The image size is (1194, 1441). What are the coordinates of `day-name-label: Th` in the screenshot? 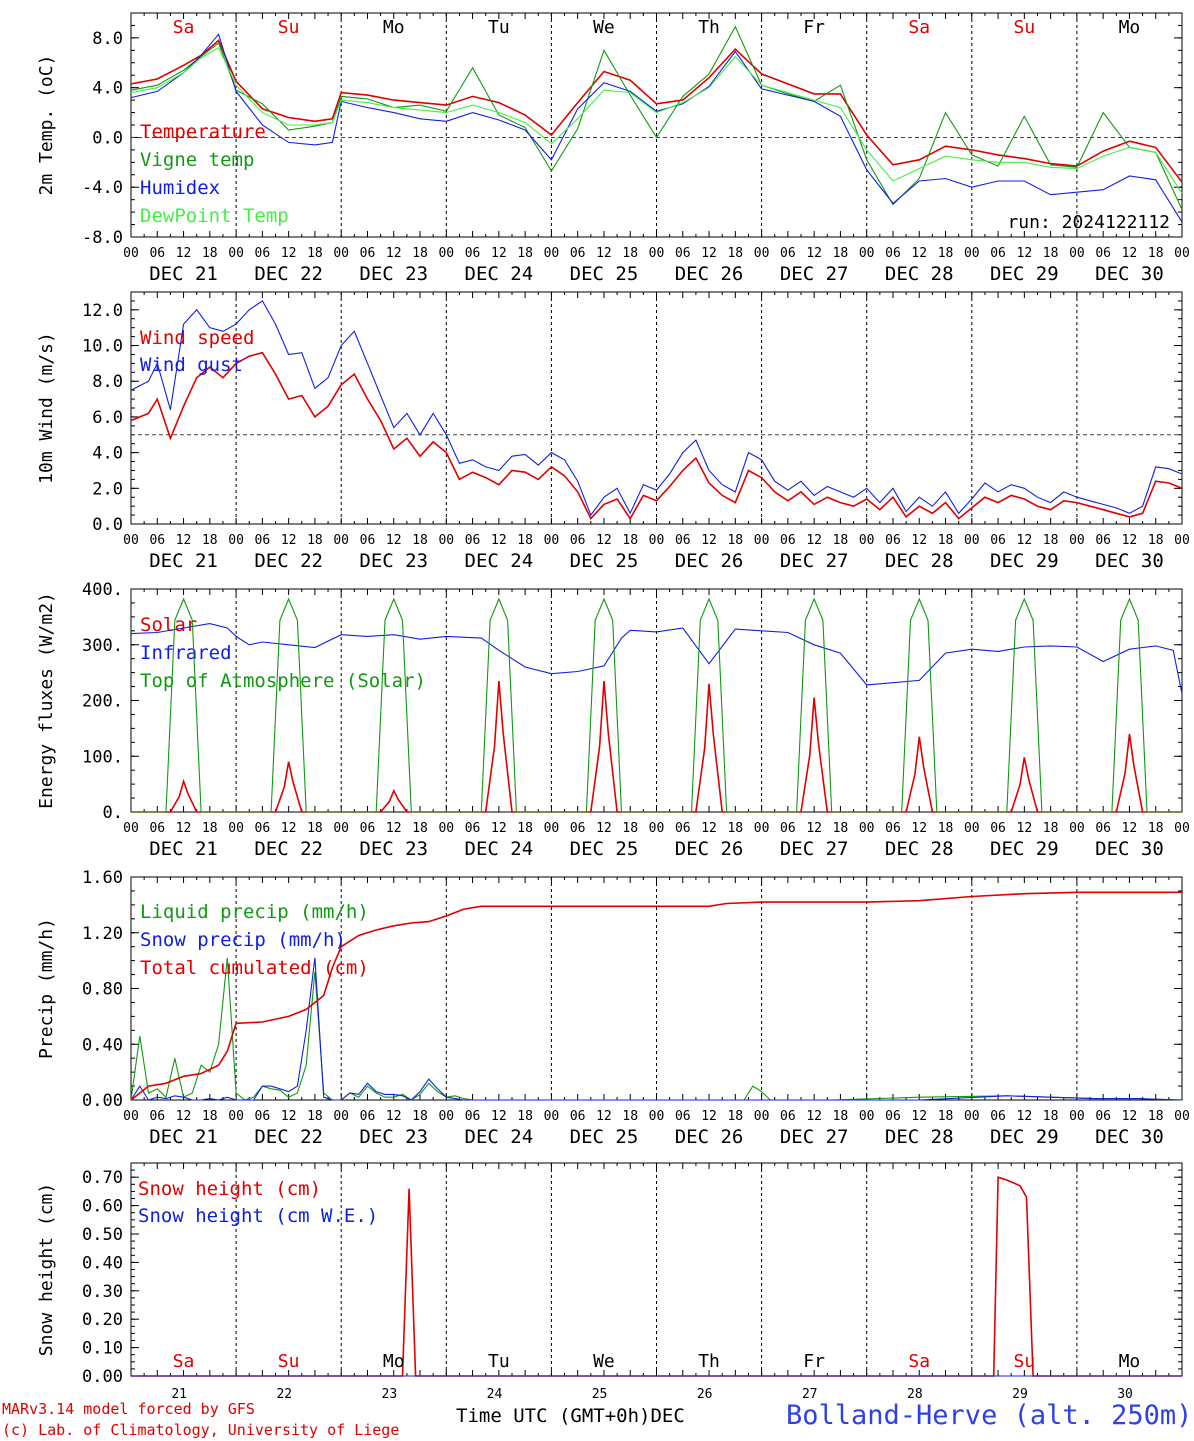 It's located at (709, 27).